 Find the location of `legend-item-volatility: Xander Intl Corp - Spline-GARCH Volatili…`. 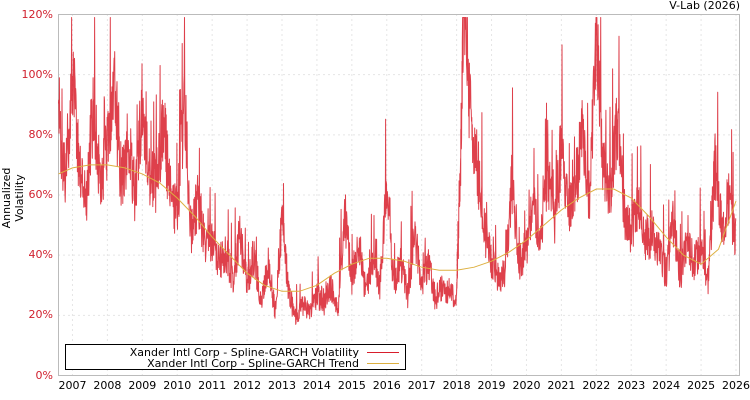

legend-item-volatility: Xander Intl Corp - Spline-GARCH Volatili… is located at coordinates (264, 352).